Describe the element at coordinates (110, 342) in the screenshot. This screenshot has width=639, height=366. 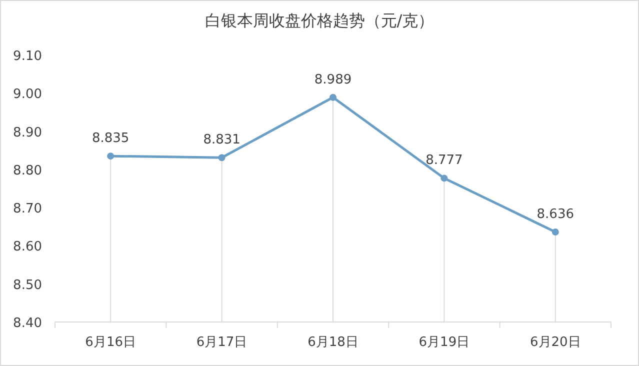
I see `x-tick-label: 6月16日` at that location.